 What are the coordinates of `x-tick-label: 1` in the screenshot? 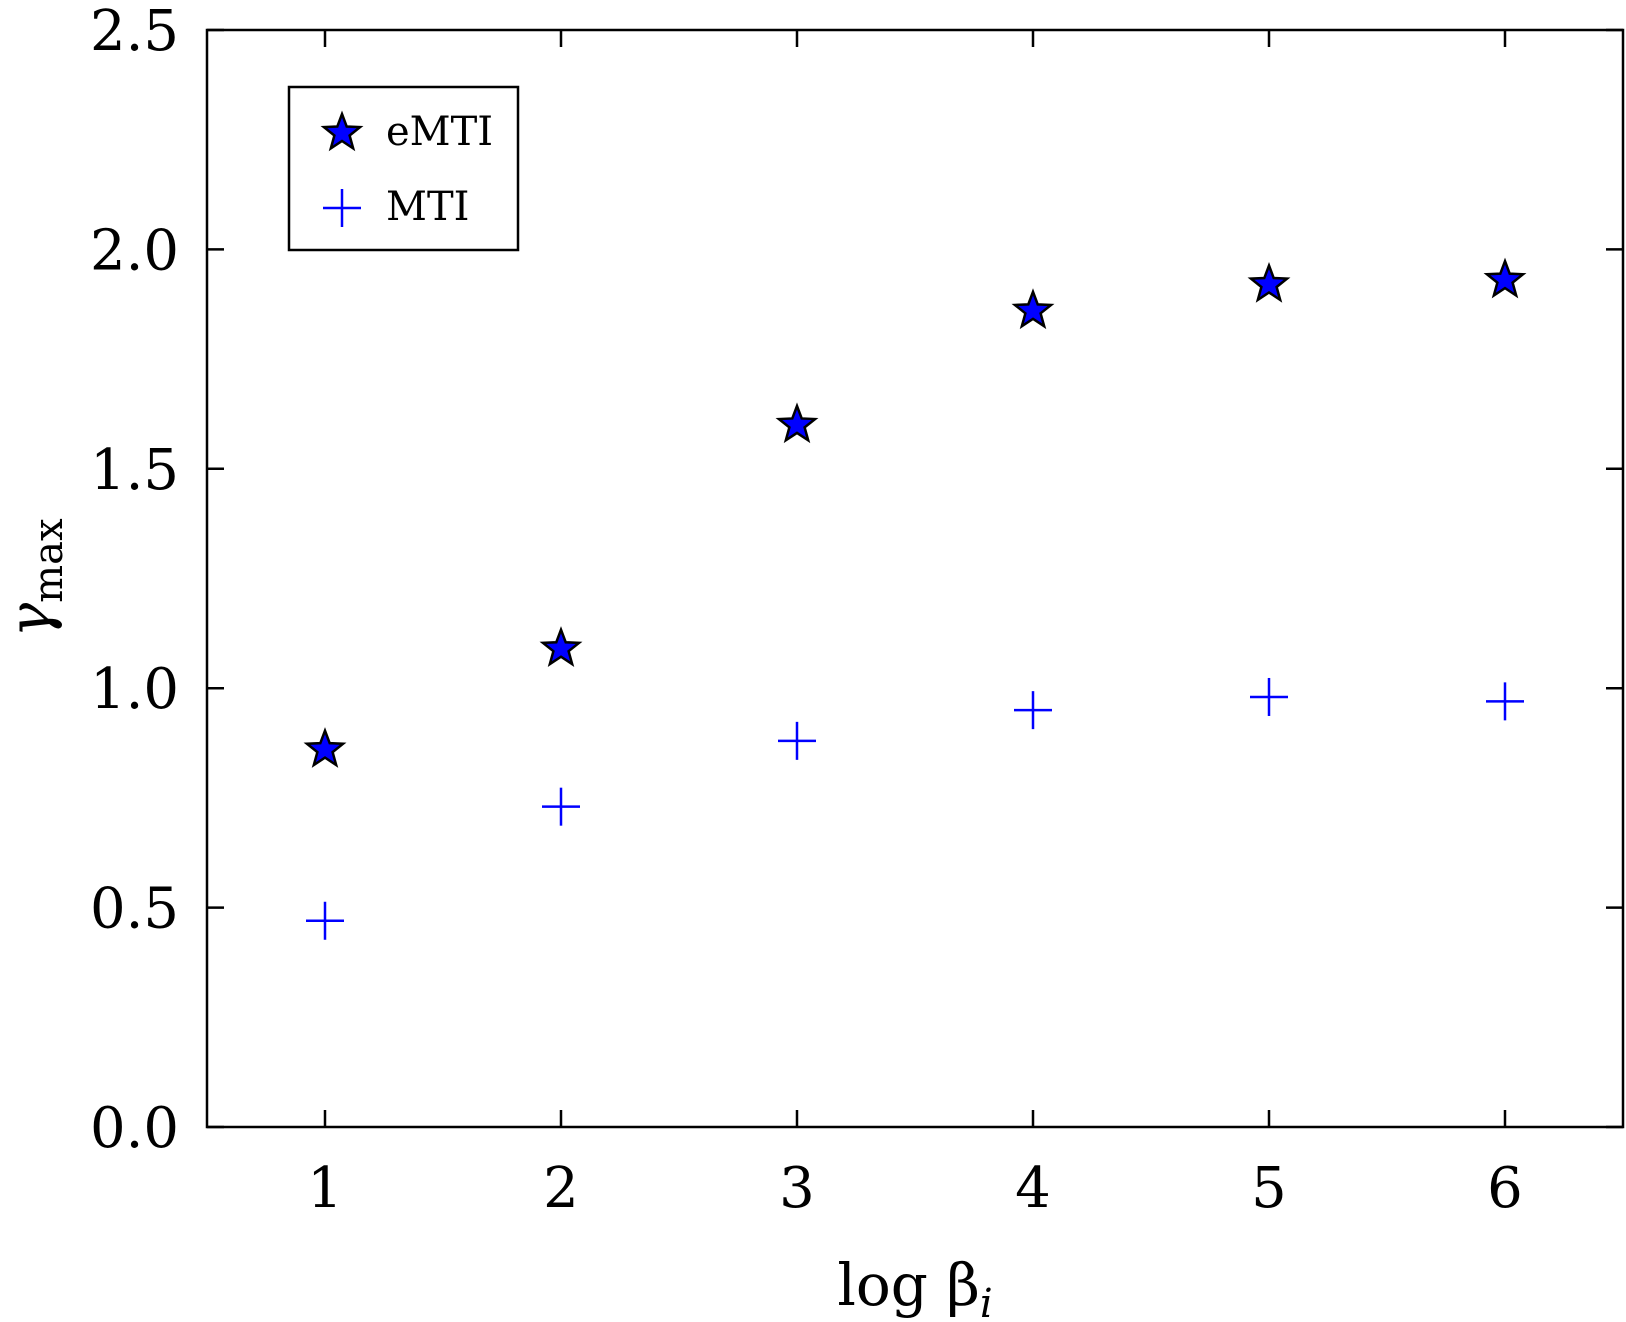 It's located at (325, 1188).